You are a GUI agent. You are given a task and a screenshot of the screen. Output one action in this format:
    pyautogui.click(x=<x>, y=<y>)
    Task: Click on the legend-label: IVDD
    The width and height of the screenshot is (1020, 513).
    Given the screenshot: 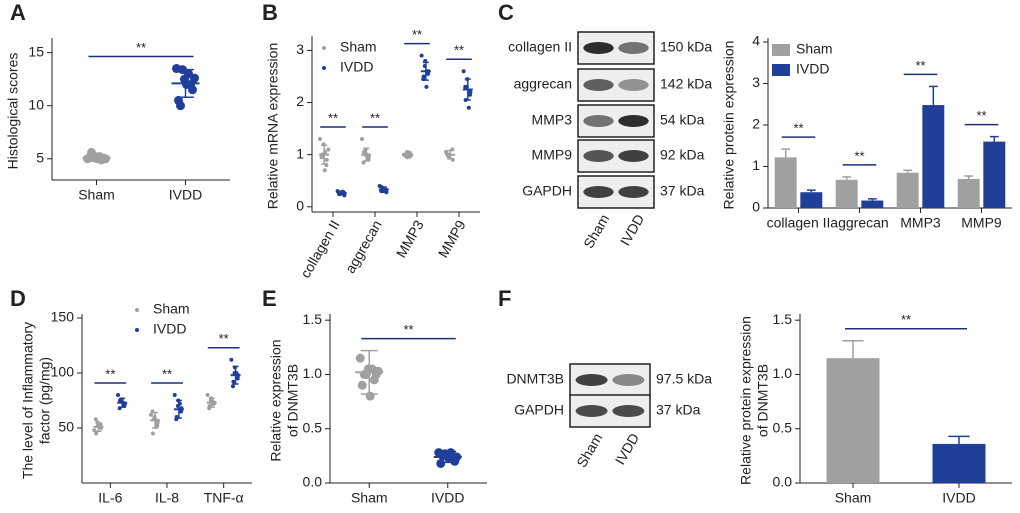 What is the action you would take?
    pyautogui.click(x=356, y=67)
    